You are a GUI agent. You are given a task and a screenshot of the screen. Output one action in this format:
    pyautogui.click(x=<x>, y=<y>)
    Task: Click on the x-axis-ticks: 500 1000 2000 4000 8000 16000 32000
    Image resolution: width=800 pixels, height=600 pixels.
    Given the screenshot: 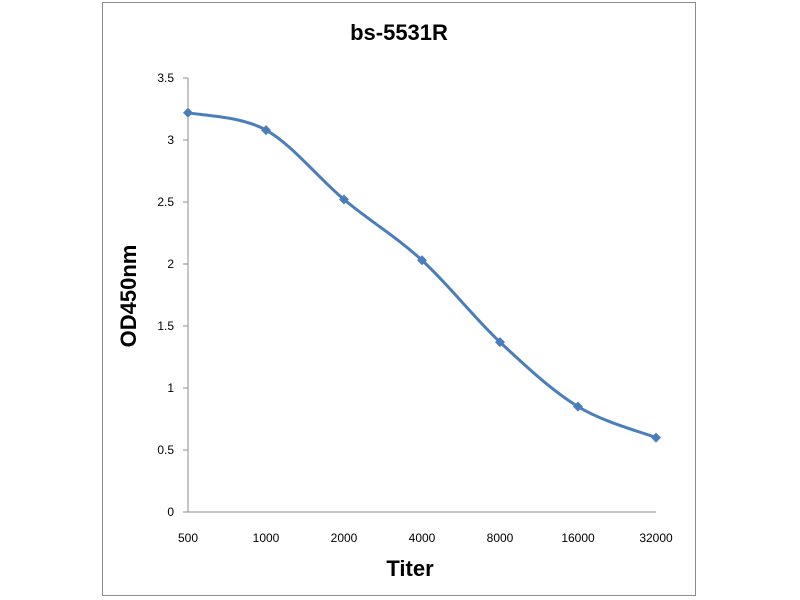 What is the action you would take?
    pyautogui.click(x=425, y=538)
    